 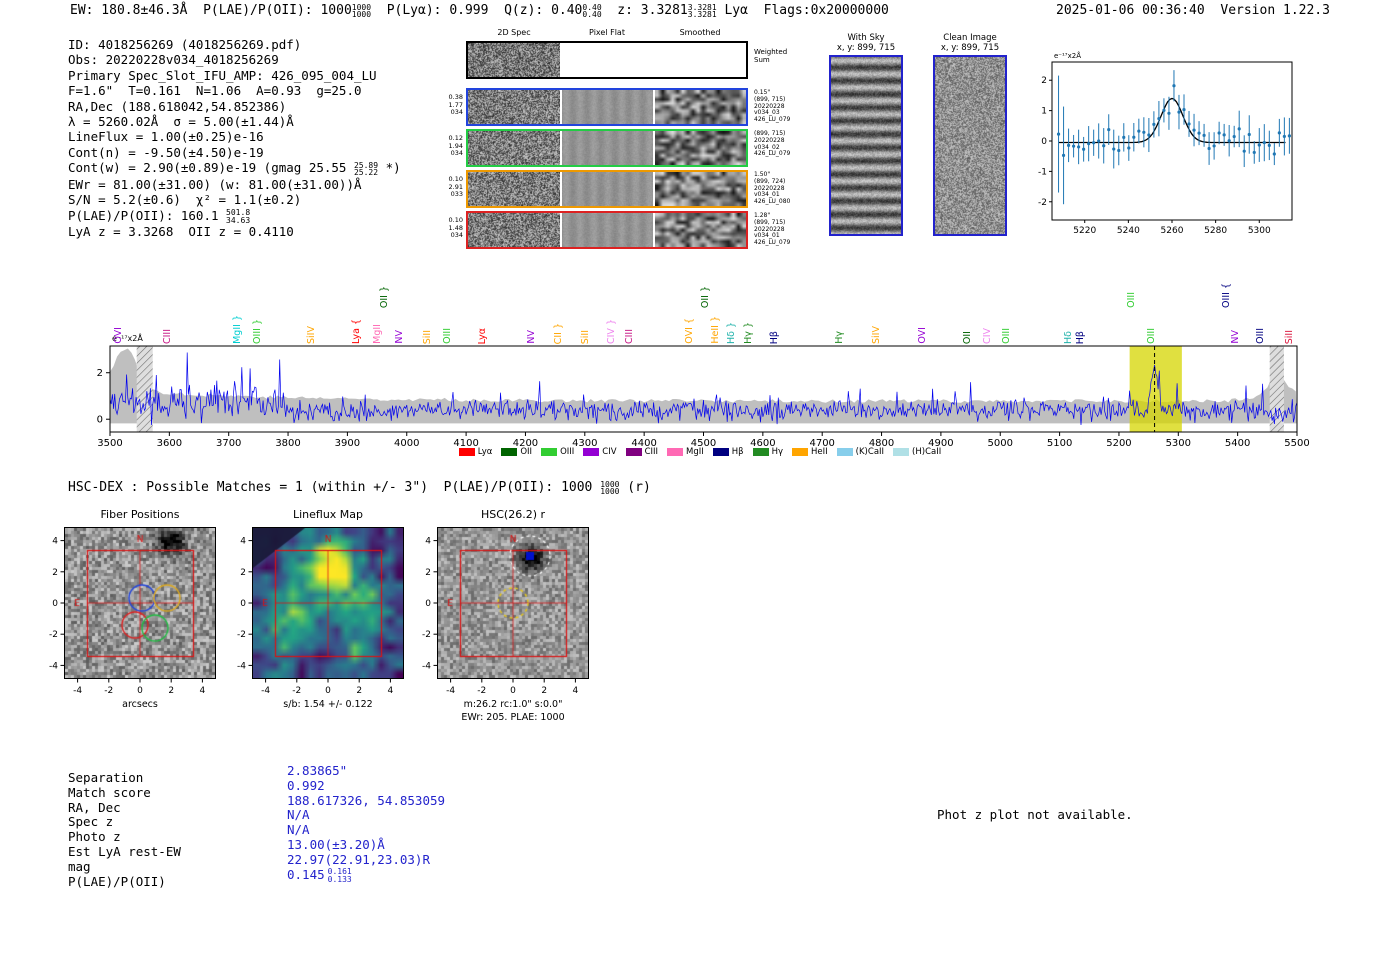 I want to click on spec2d-row-weights: 0.12 1.94 034, so click(x=451, y=146).